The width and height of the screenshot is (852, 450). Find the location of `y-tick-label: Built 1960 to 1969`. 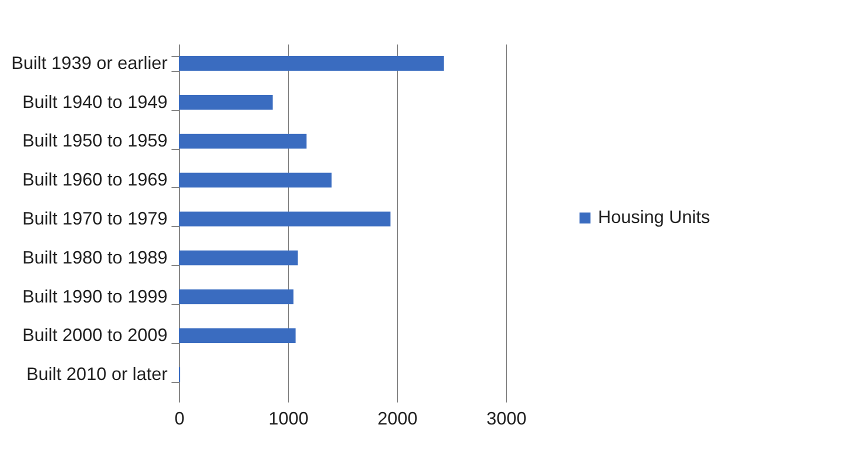

y-tick-label: Built 1960 to 1969 is located at coordinates (95, 180).